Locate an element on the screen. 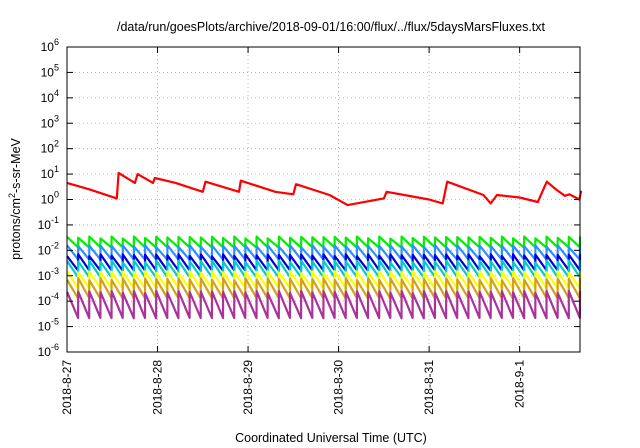 The width and height of the screenshot is (640, 448). y-tick-exponent: 3 is located at coordinates (56, 118).